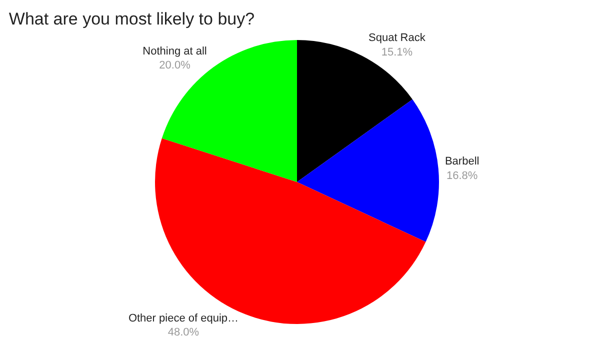  I want to click on chart-title: What are you most likely to buy?, so click(131, 18).